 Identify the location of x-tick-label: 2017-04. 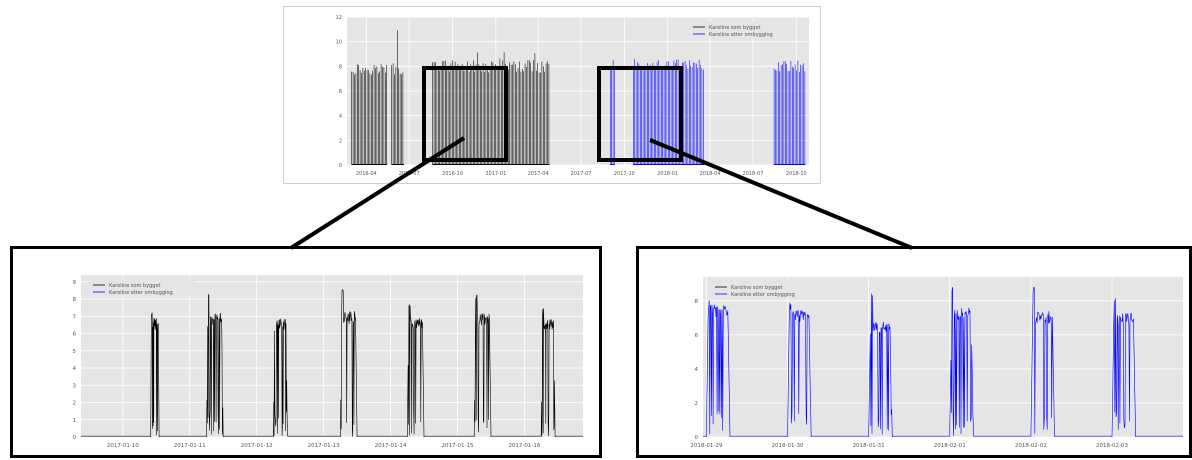
(538, 174).